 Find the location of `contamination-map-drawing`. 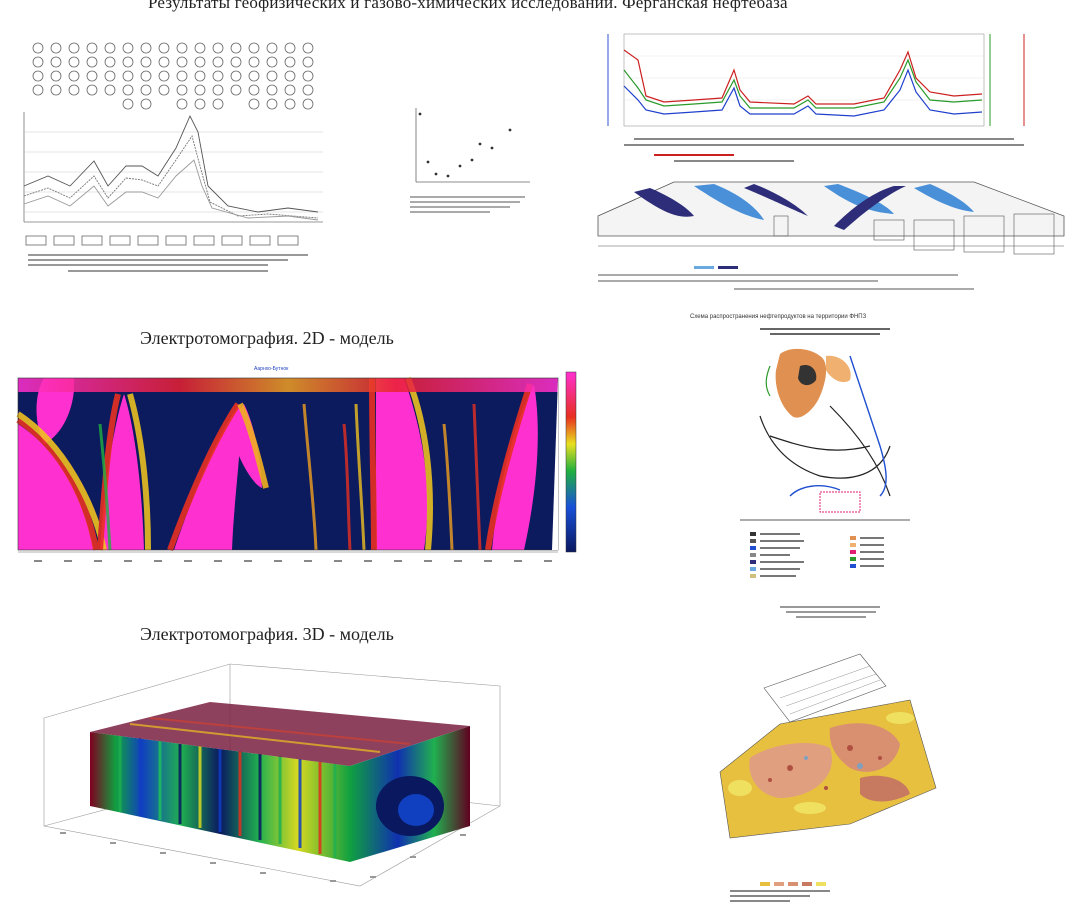

contamination-map-drawing is located at coordinates (825, 473).